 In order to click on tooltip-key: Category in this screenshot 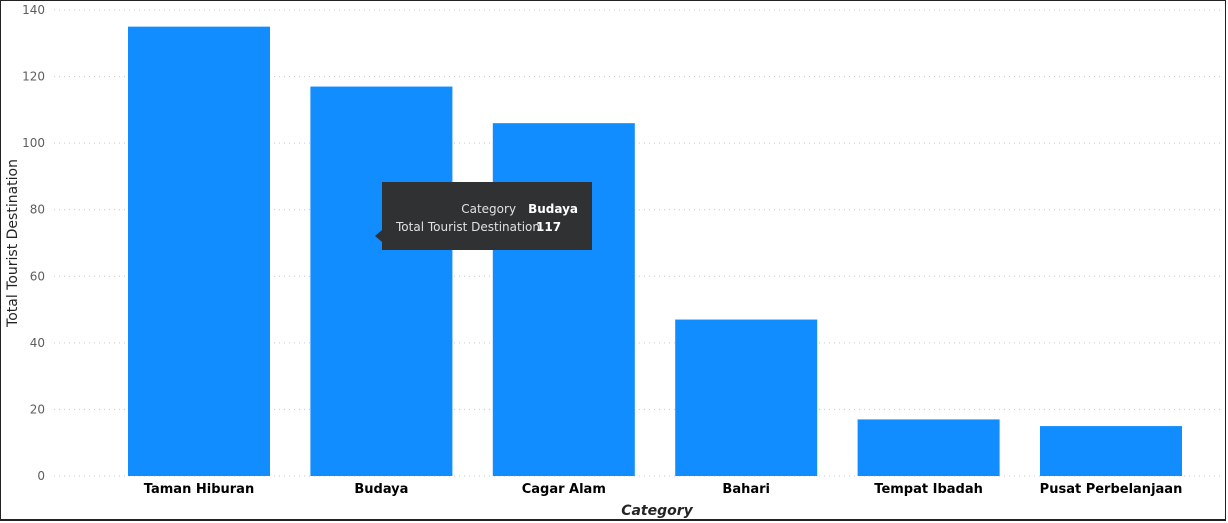, I will do `click(489, 209)`.